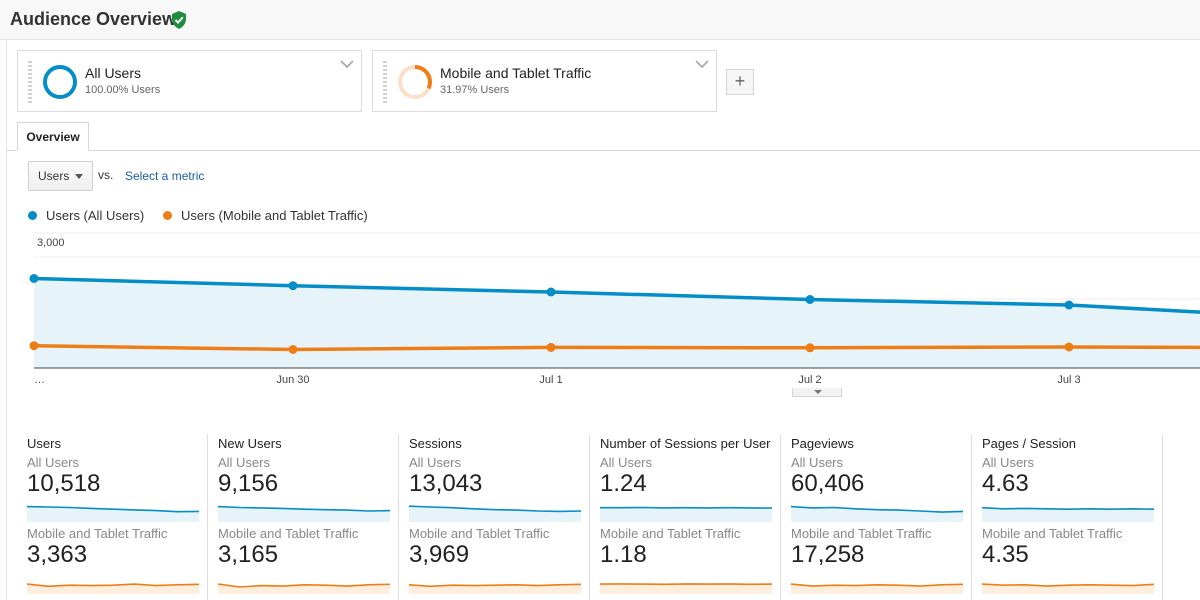  Describe the element at coordinates (1005, 554) in the screenshot. I see `metric-value: 4.35` at that location.